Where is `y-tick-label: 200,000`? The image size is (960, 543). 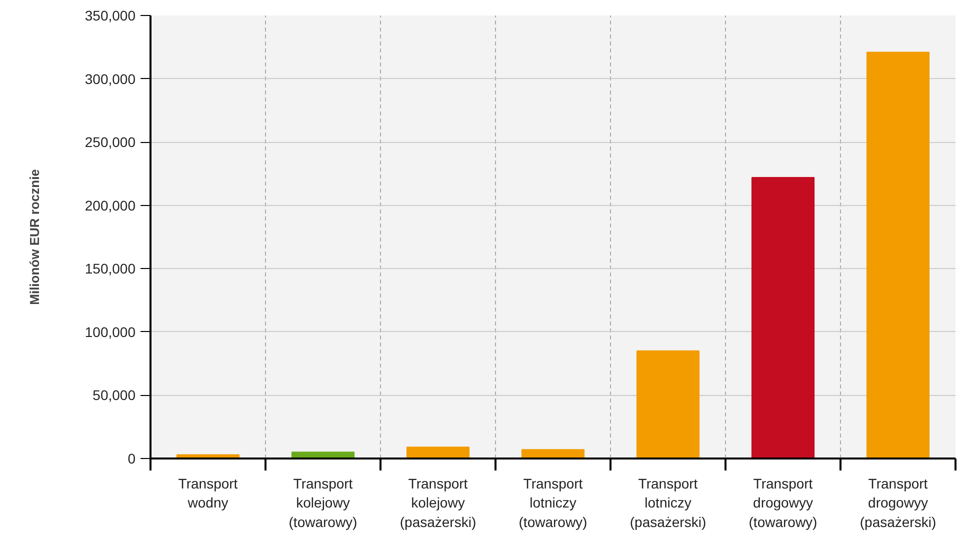
y-tick-label: 200,000 is located at coordinates (110, 205).